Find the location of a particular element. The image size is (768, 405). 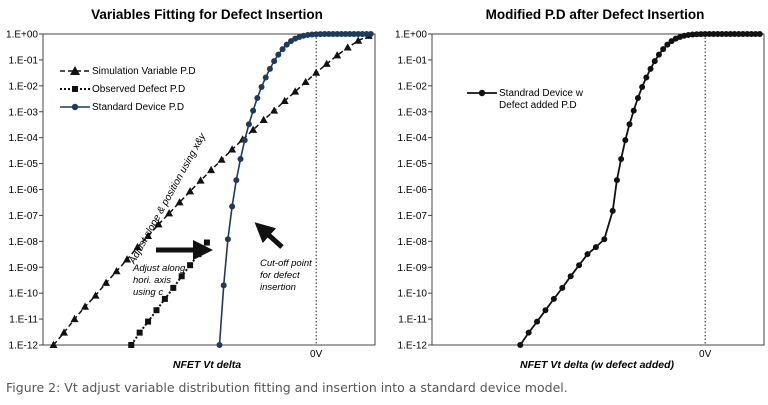

legend-label: Standard Device P.D is located at coordinates (138, 107).